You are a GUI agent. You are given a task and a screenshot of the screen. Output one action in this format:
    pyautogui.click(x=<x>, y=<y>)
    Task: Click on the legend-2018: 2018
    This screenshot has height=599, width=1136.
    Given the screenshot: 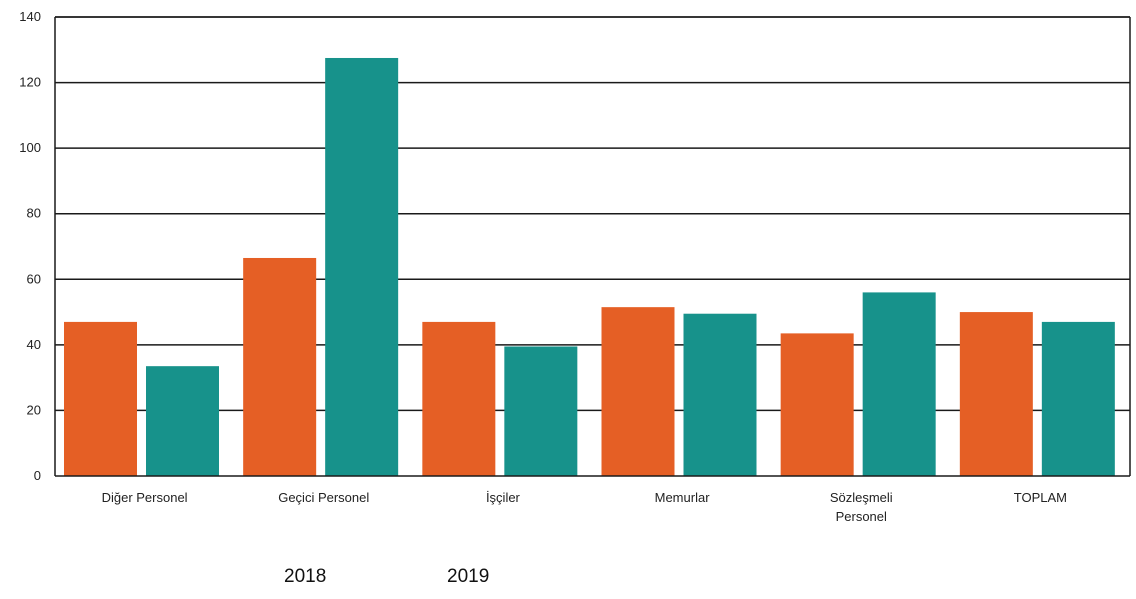 What is the action you would take?
    pyautogui.click(x=305, y=576)
    